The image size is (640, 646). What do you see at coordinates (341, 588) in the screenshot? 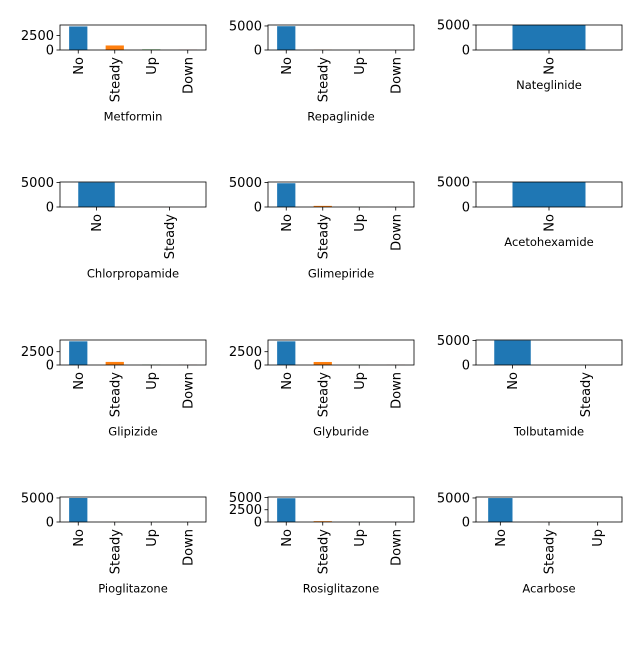
I see `x-axis-label: Rosiglitazone` at bounding box center [341, 588].